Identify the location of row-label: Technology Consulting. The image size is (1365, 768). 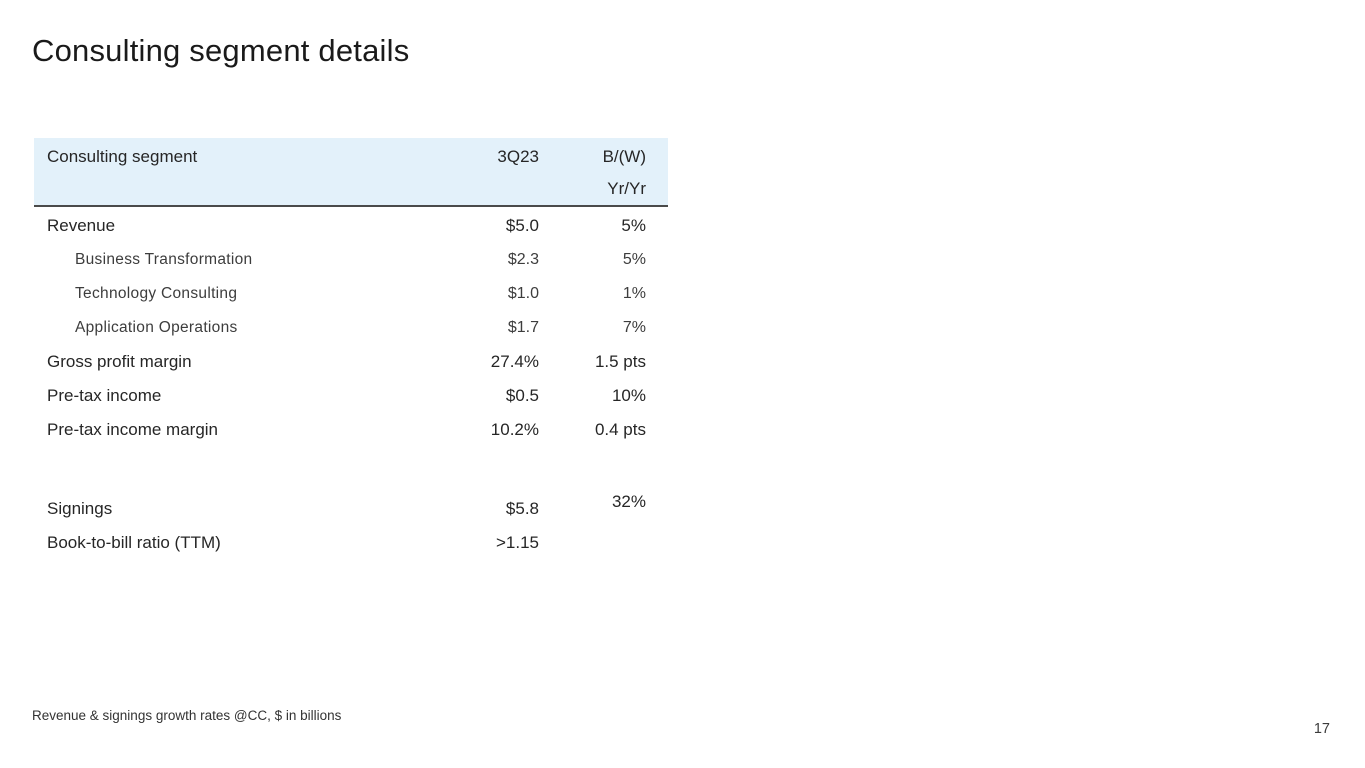
(156, 293).